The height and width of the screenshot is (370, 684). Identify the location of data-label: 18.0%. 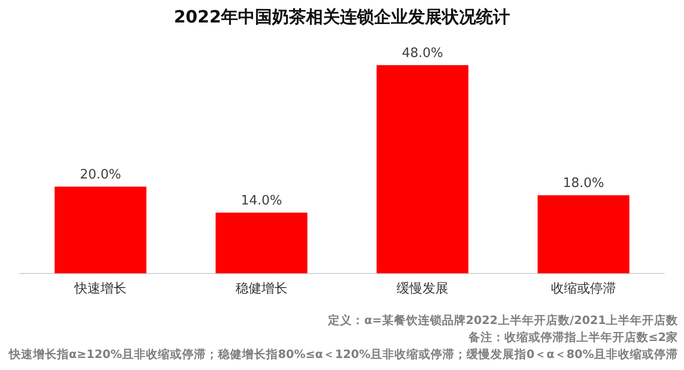
(583, 184).